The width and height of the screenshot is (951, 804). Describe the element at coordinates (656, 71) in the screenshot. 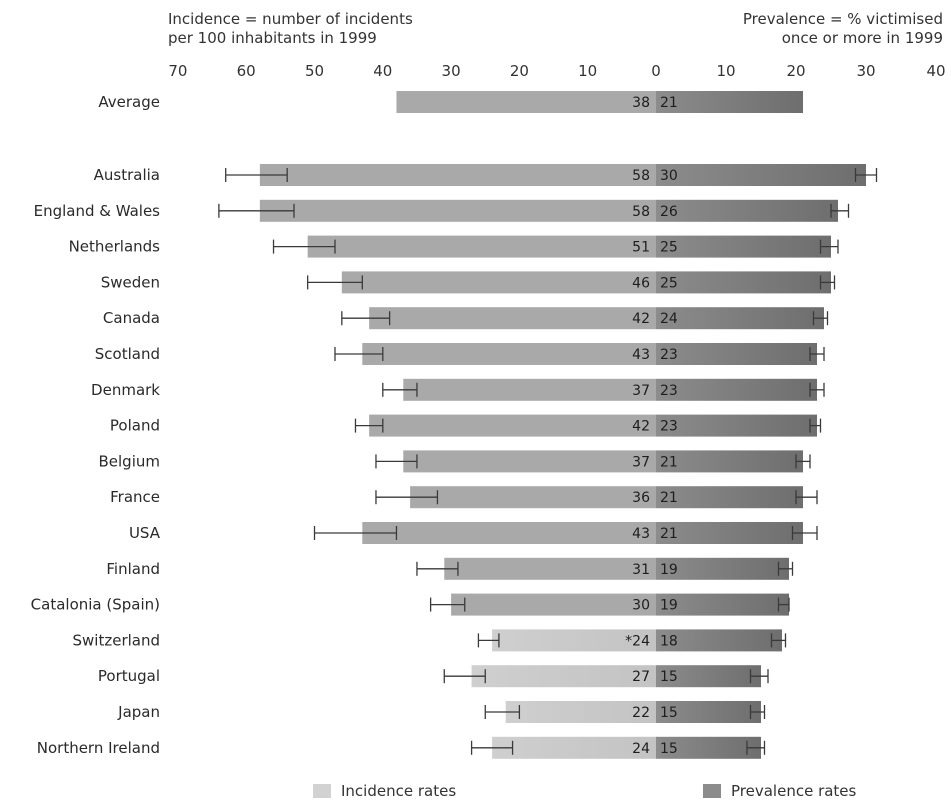

I see `incidence-tick-label: 0` at that location.